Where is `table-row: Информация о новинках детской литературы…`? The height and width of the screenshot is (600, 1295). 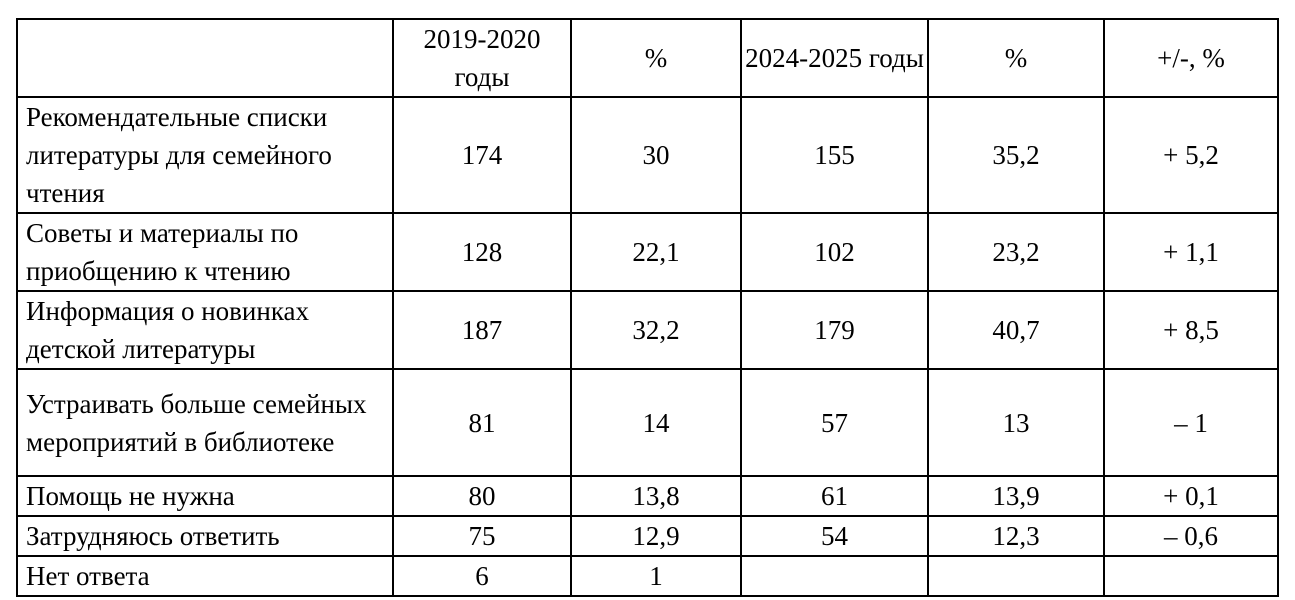 table-row: Информация о новинках детской литературы… is located at coordinates (647, 330).